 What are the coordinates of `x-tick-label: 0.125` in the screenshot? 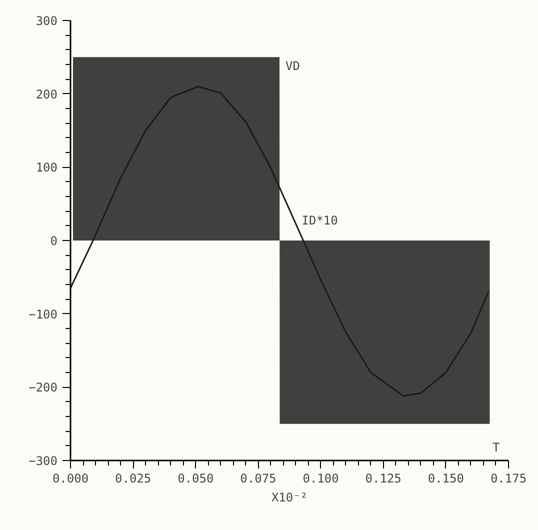 It's located at (383, 479).